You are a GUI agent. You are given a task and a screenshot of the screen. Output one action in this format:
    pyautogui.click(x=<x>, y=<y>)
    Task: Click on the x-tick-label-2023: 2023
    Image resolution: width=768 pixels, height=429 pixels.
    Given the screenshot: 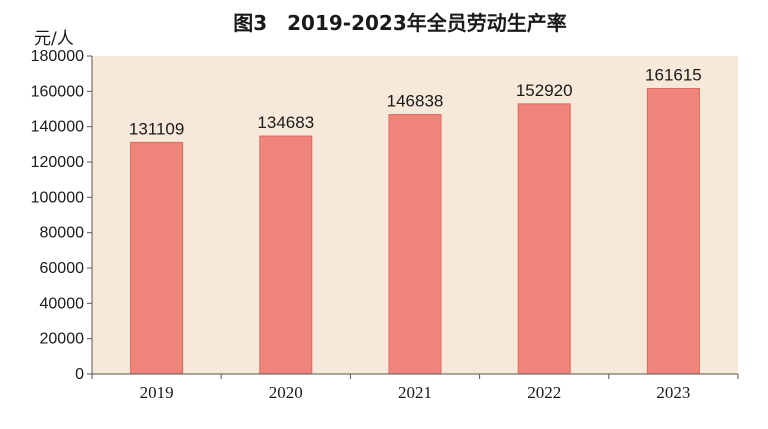 What is the action you would take?
    pyautogui.click(x=673, y=392)
    